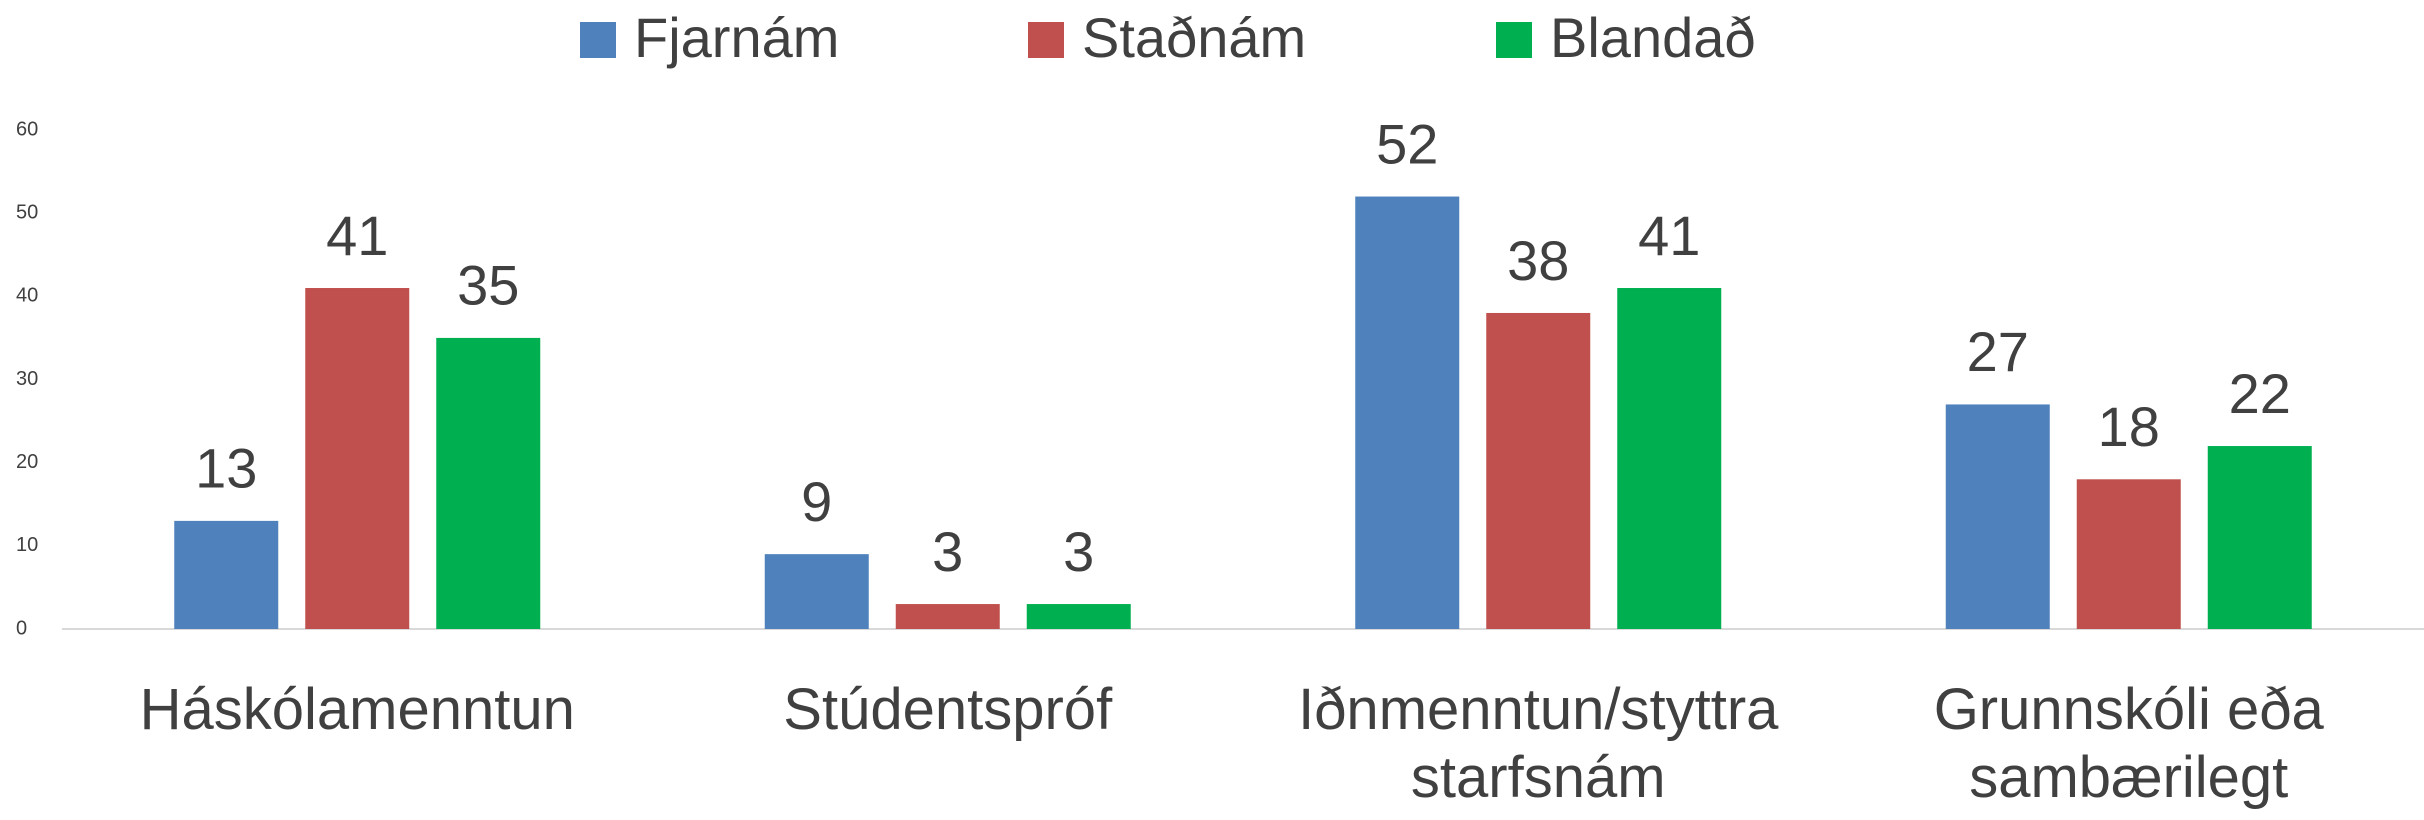 The height and width of the screenshot is (820, 2424). Describe the element at coordinates (27, 129) in the screenshot. I see `y-tick-label: 60` at that location.